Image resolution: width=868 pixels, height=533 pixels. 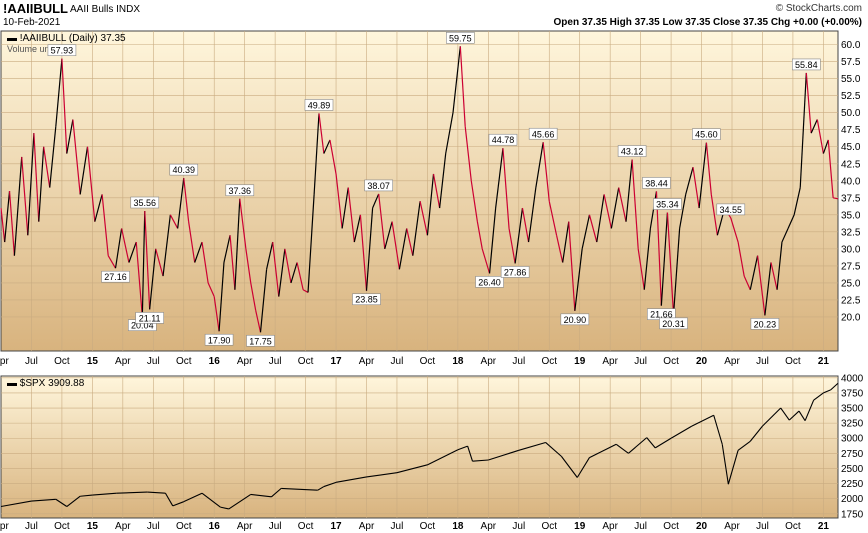 I want to click on aaii-annotation-label: 17.75, so click(x=260, y=341).